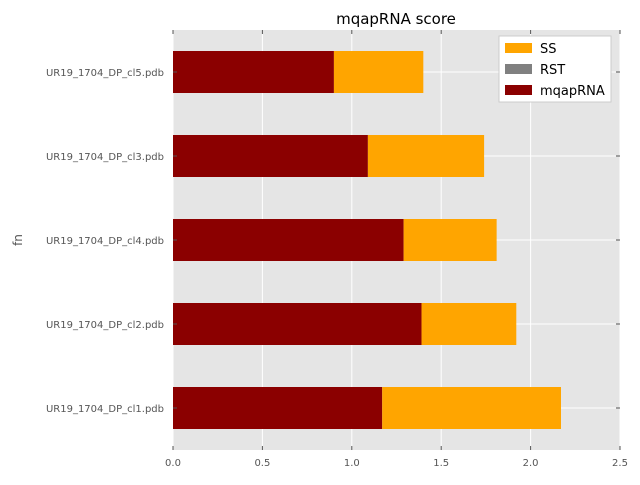 Image resolution: width=640 pixels, height=485 pixels. Describe the element at coordinates (620, 463) in the screenshot. I see `x-tick-label: 2.5` at that location.